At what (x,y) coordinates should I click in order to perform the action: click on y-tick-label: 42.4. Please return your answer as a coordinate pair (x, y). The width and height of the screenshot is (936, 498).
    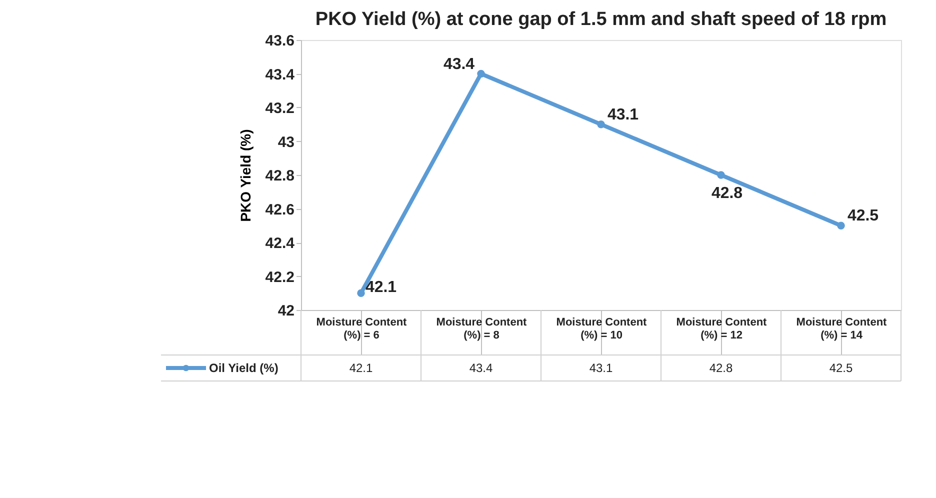
    Looking at the image, I should click on (280, 243).